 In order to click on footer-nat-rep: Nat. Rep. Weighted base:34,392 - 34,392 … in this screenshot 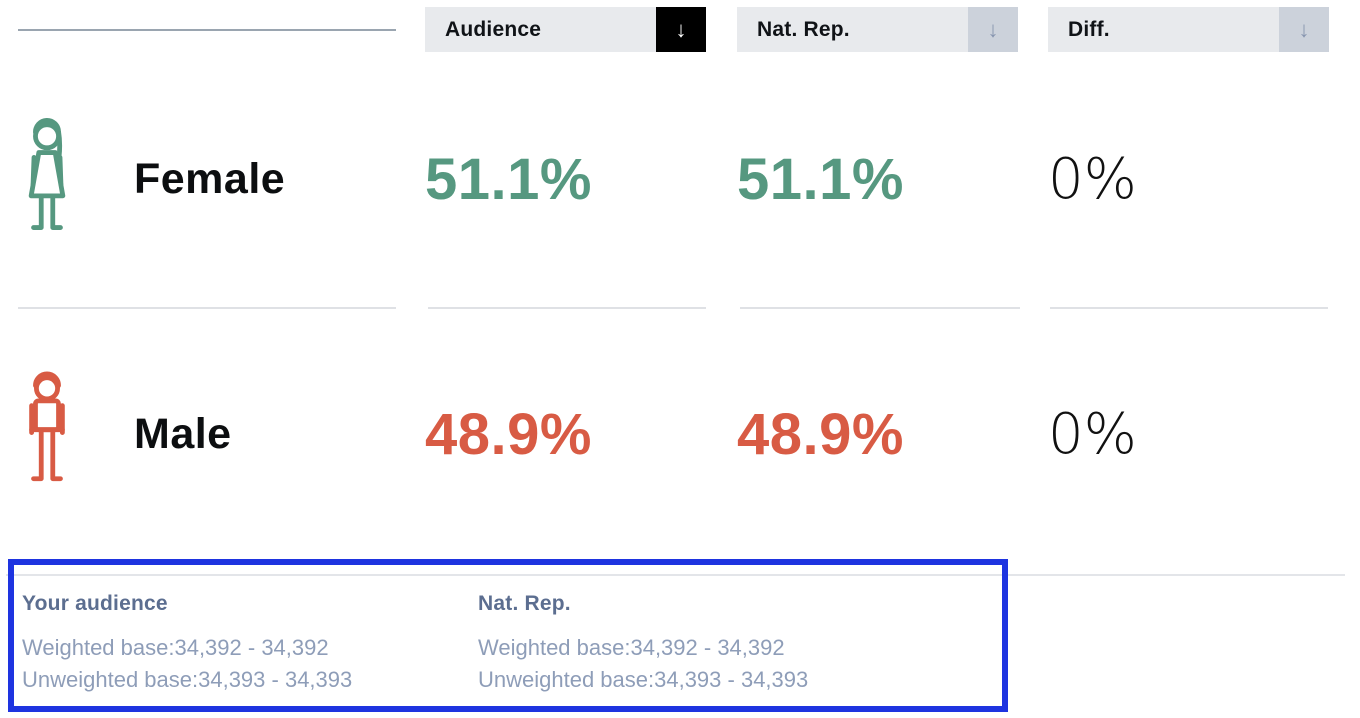, I will do `click(643, 644)`.